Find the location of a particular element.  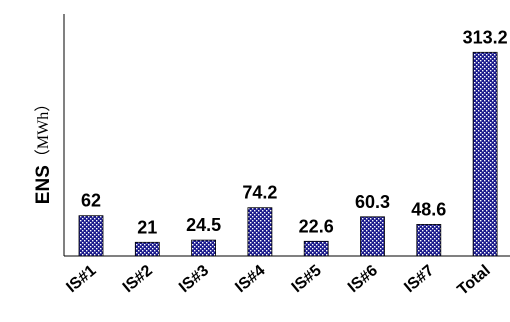

x-tick-total: Total is located at coordinates (473, 280).